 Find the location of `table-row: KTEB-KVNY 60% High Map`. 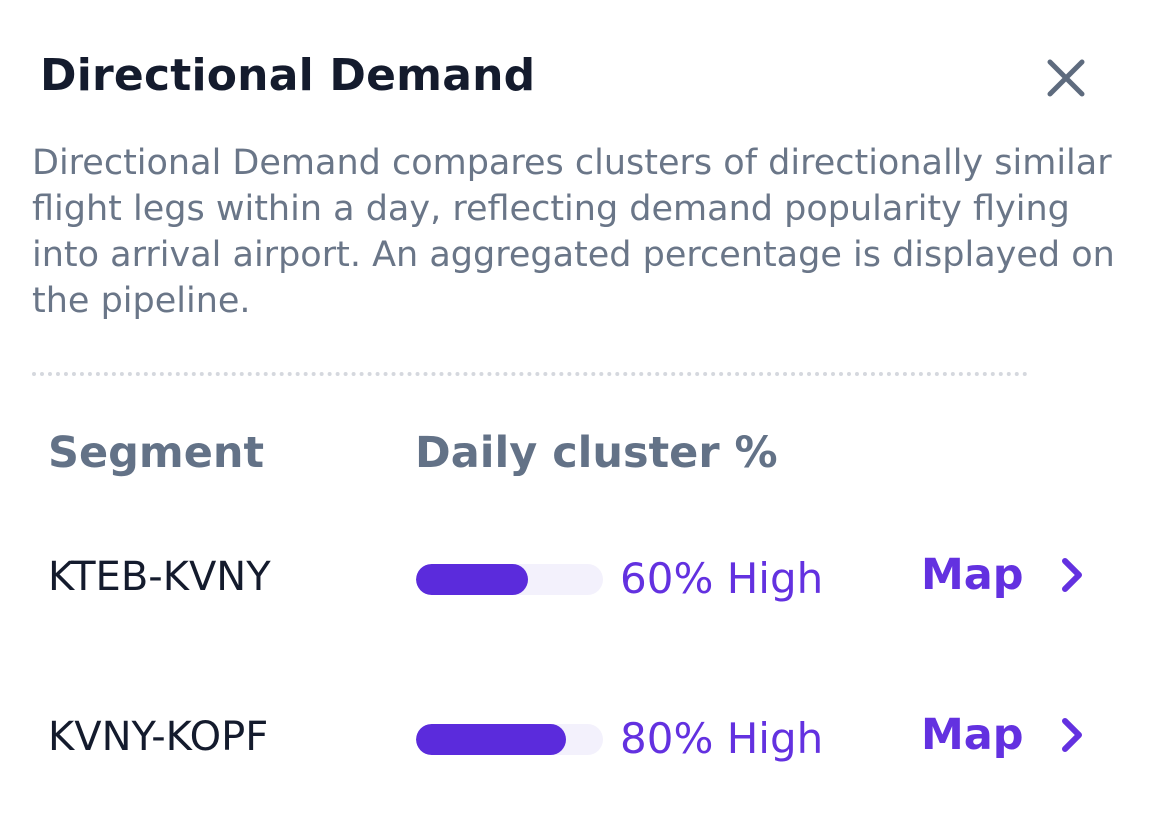

table-row: KTEB-KVNY 60% High Map is located at coordinates (575, 580).